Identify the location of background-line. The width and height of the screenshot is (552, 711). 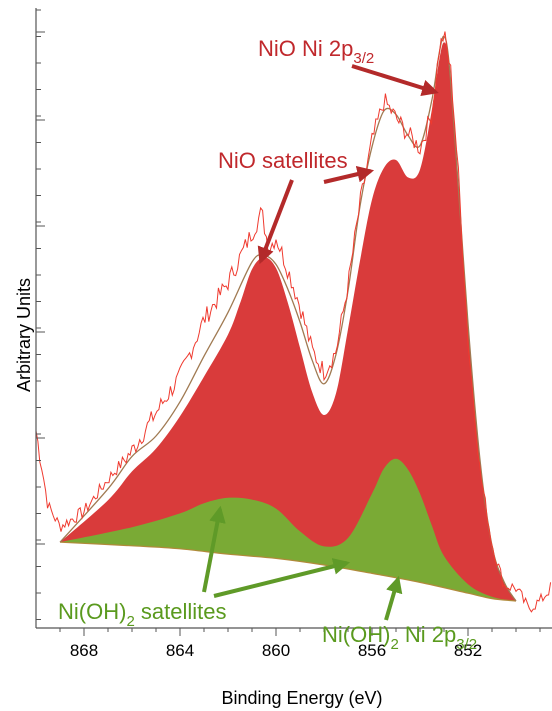
(288, 571).